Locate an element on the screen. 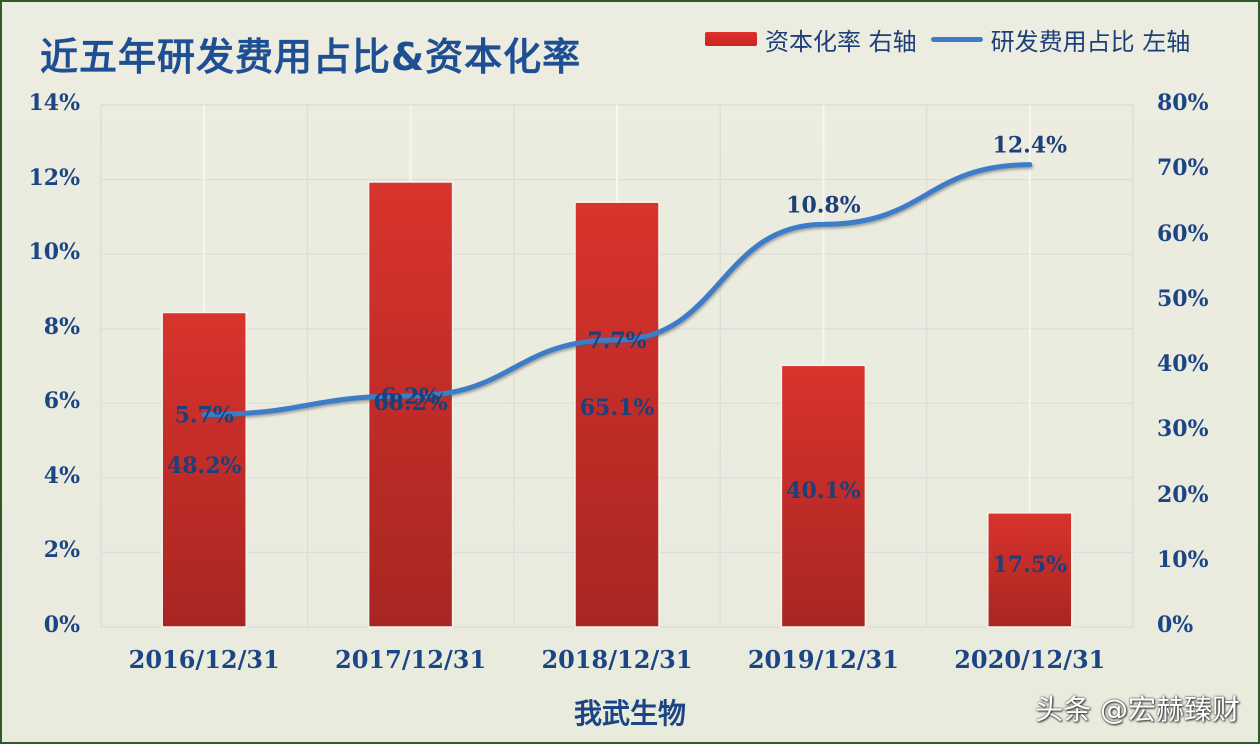 Image resolution: width=1260 pixels, height=744 pixels. legend-line-swatch-icon is located at coordinates (956, 39).